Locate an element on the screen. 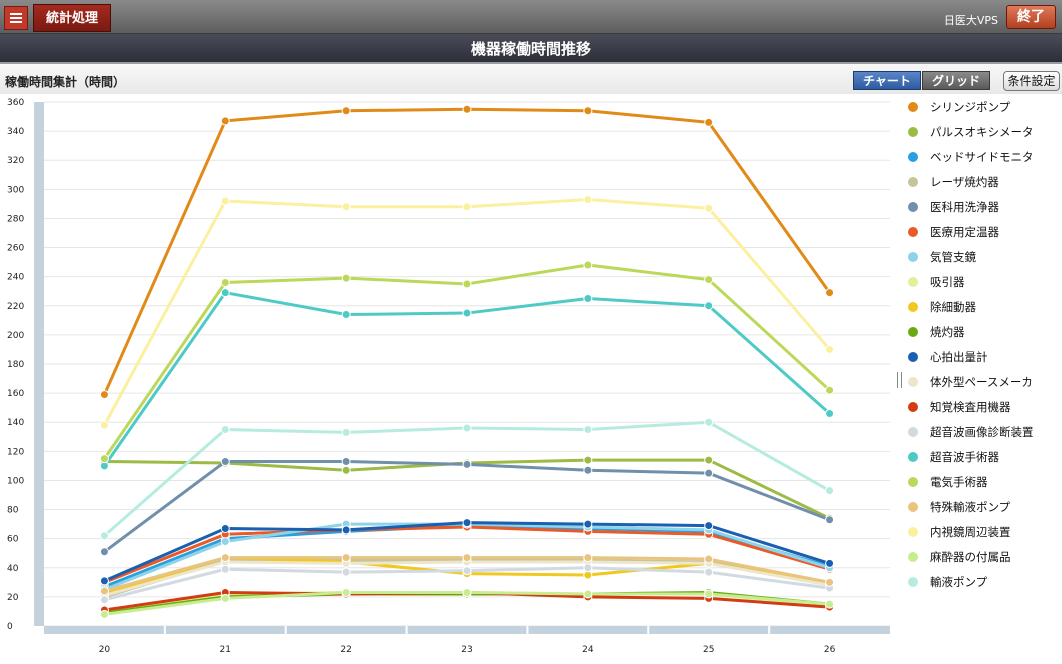 This screenshot has width=1062, height=664. y-tick-label: 40 is located at coordinates (13, 569).